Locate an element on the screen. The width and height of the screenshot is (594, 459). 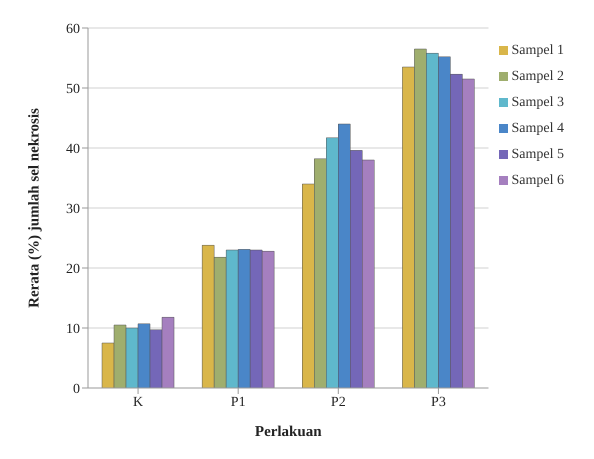
y-tick-label: 20 is located at coordinates (73, 269).